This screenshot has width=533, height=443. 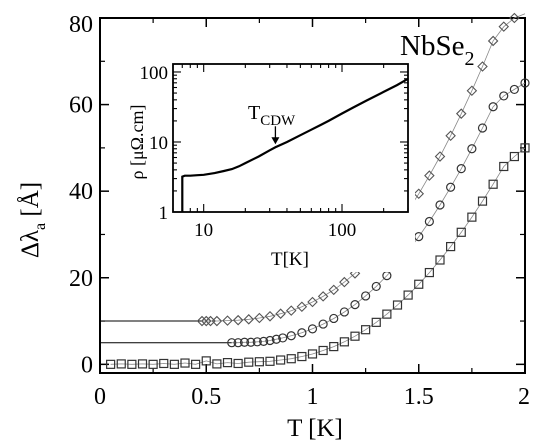 What do you see at coordinates (100, 397) in the screenshot?
I see `x-tick-label: 0` at bounding box center [100, 397].